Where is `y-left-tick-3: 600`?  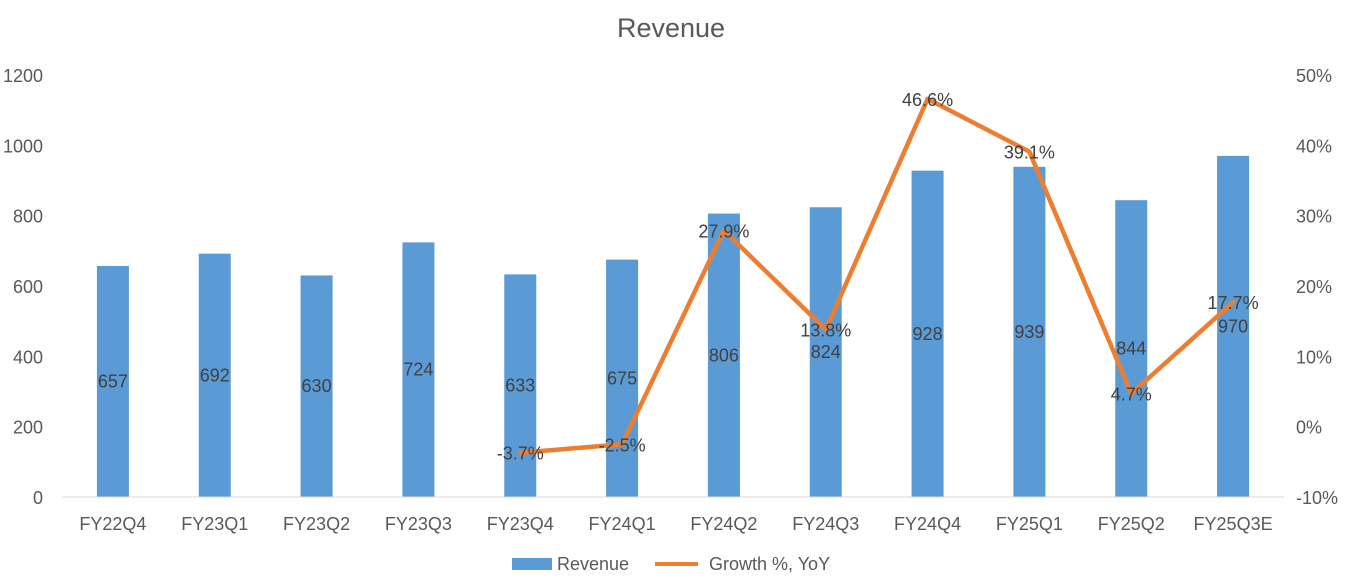
y-left-tick-3: 600 is located at coordinates (28, 287).